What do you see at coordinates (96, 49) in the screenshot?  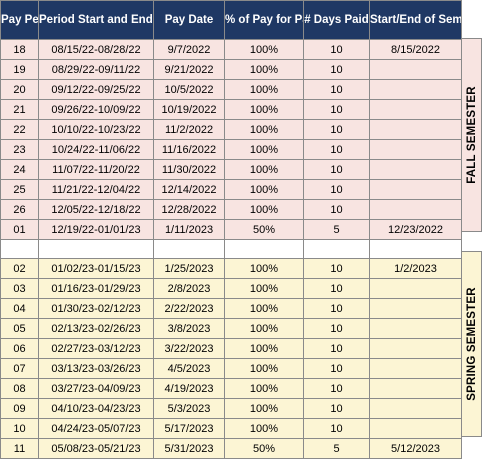 I see `period-dates-cell: 08/15/22-08/28/22` at bounding box center [96, 49].